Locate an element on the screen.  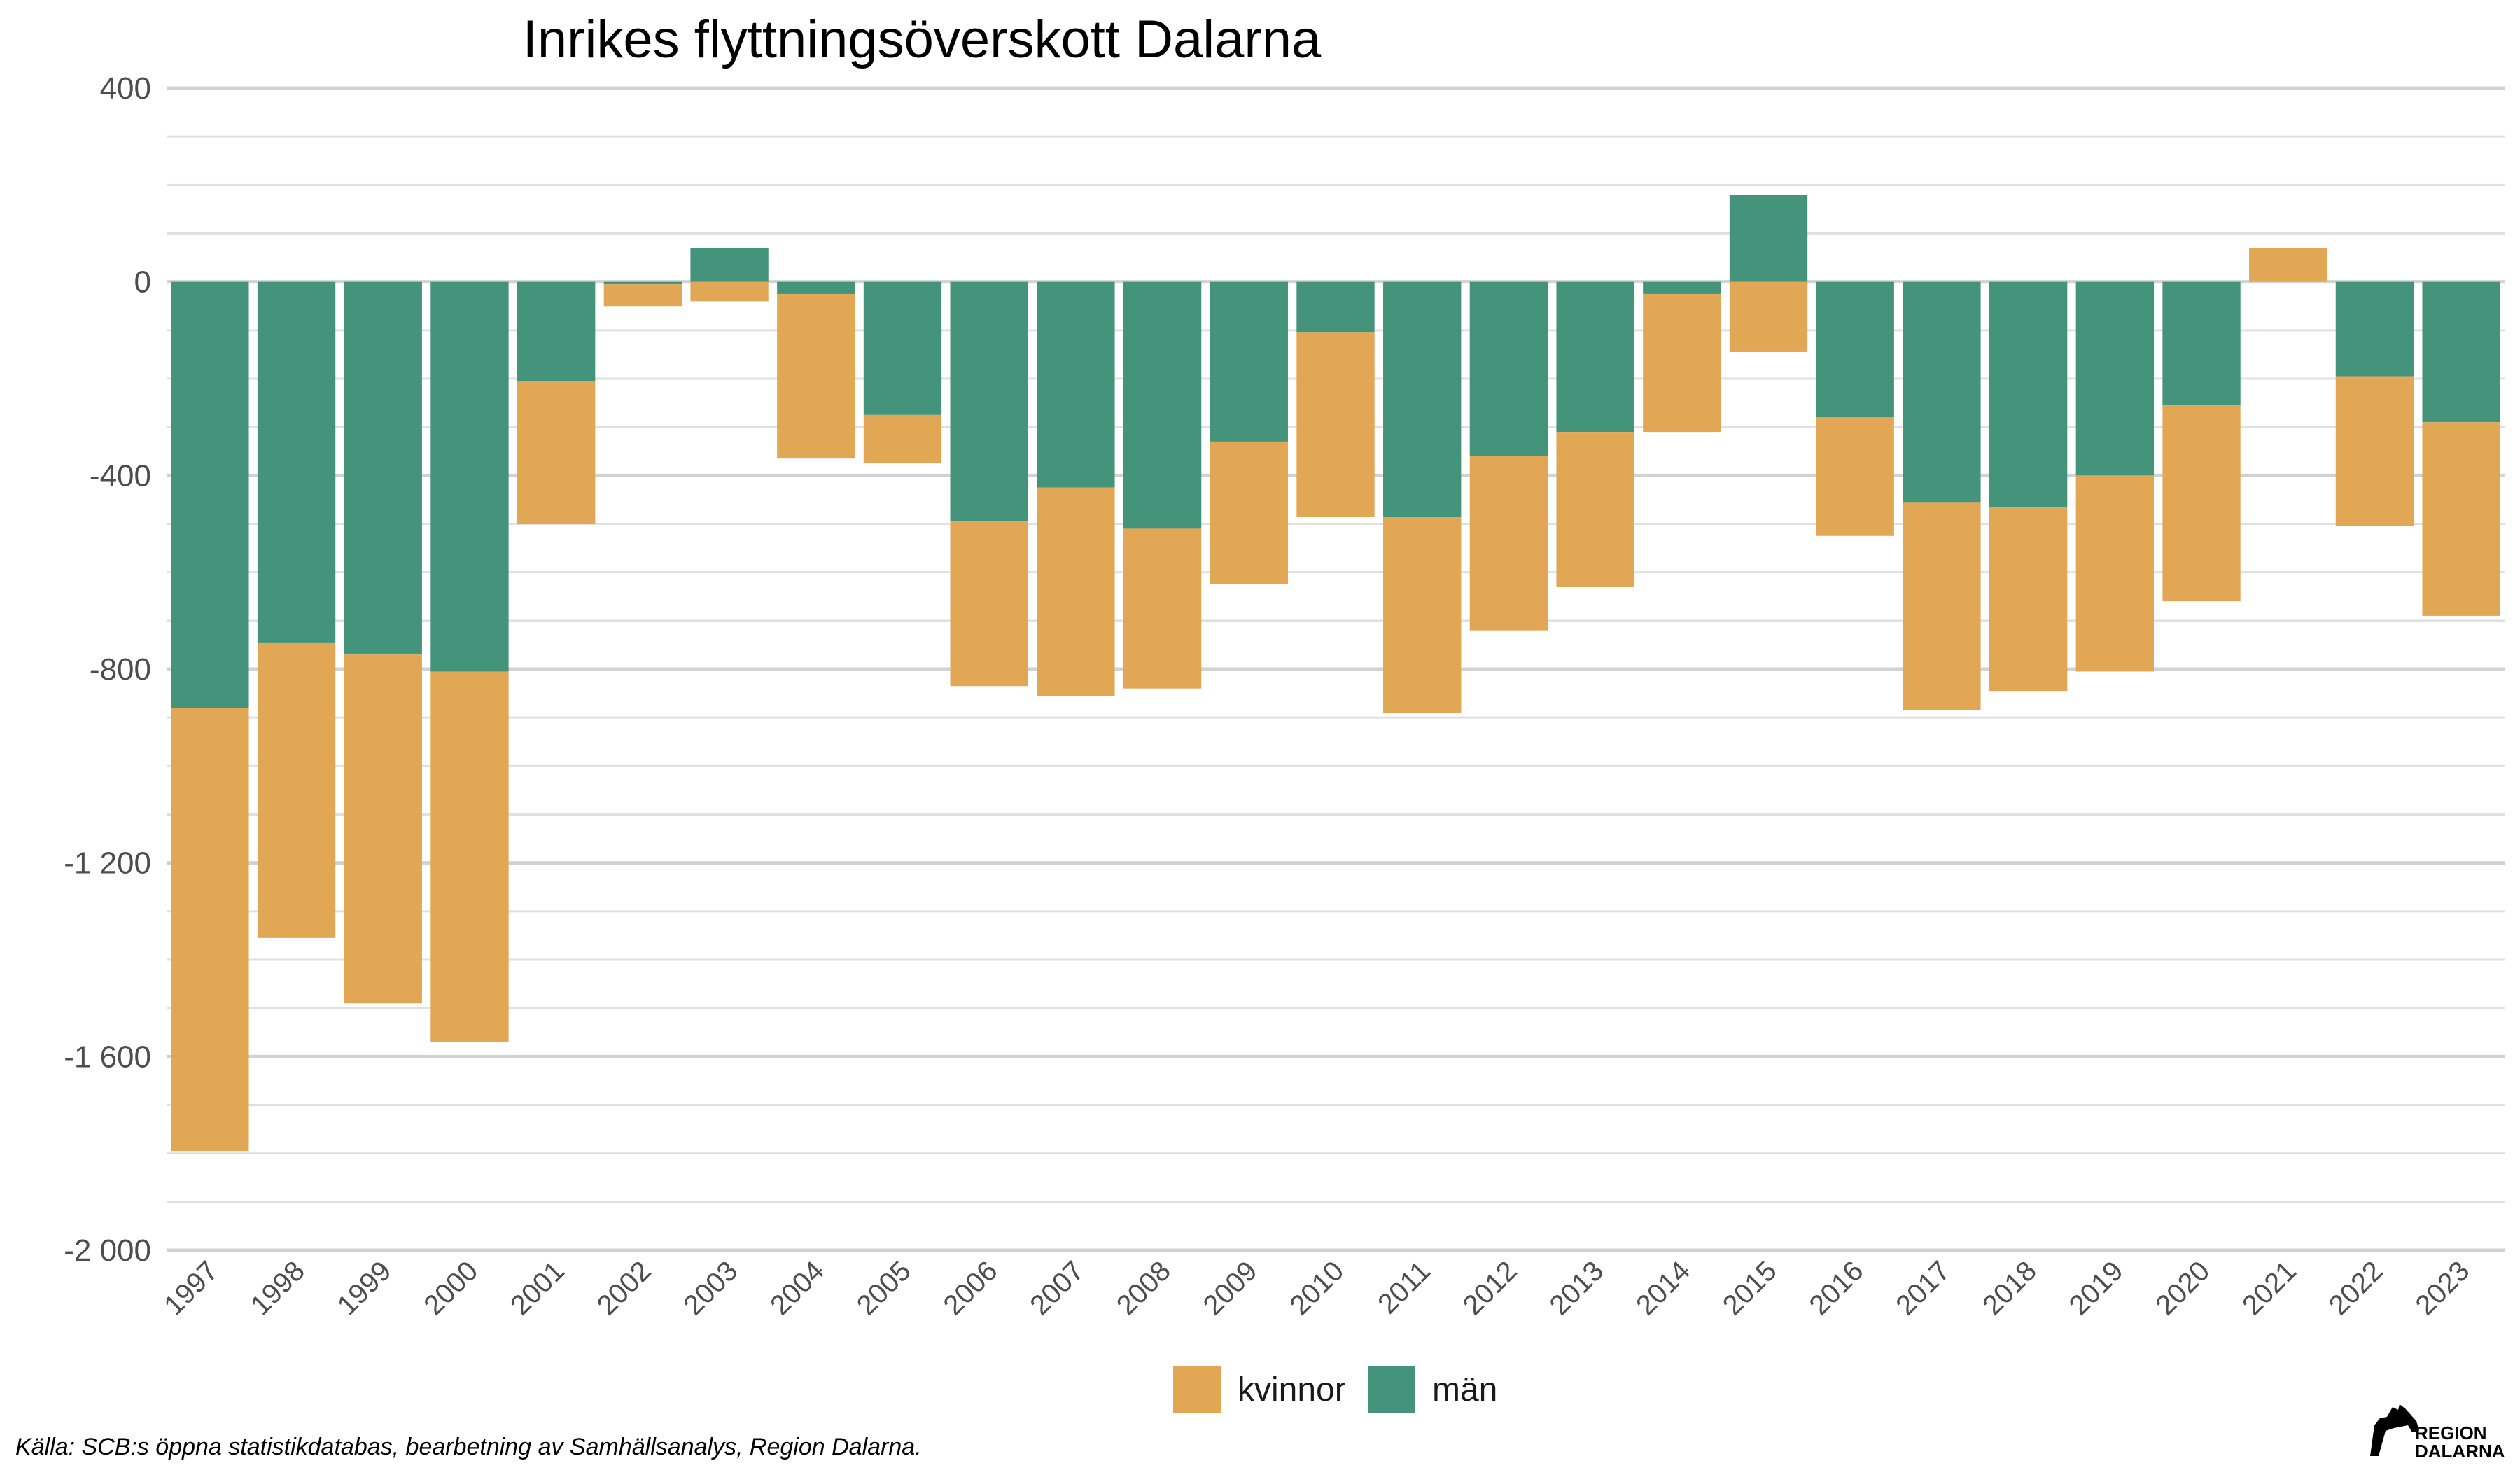
x-tick-label: 2016 is located at coordinates (1837, 1288).